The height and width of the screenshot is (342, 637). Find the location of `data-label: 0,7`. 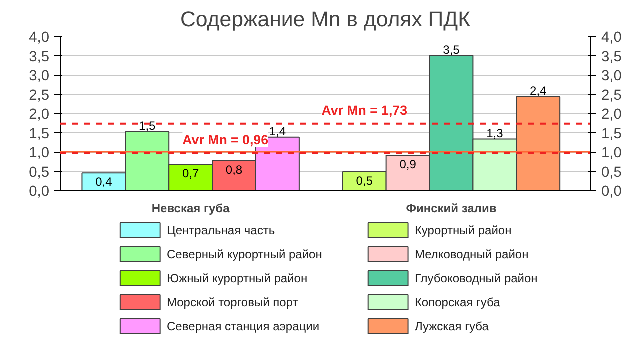

data-label: 0,7 is located at coordinates (191, 173).